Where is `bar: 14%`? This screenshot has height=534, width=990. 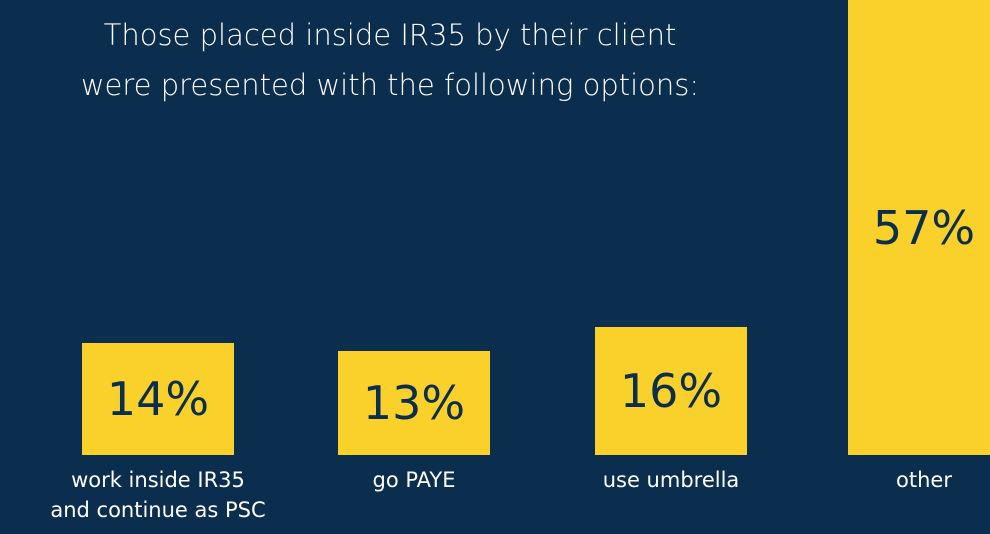 bar: 14% is located at coordinates (158, 399).